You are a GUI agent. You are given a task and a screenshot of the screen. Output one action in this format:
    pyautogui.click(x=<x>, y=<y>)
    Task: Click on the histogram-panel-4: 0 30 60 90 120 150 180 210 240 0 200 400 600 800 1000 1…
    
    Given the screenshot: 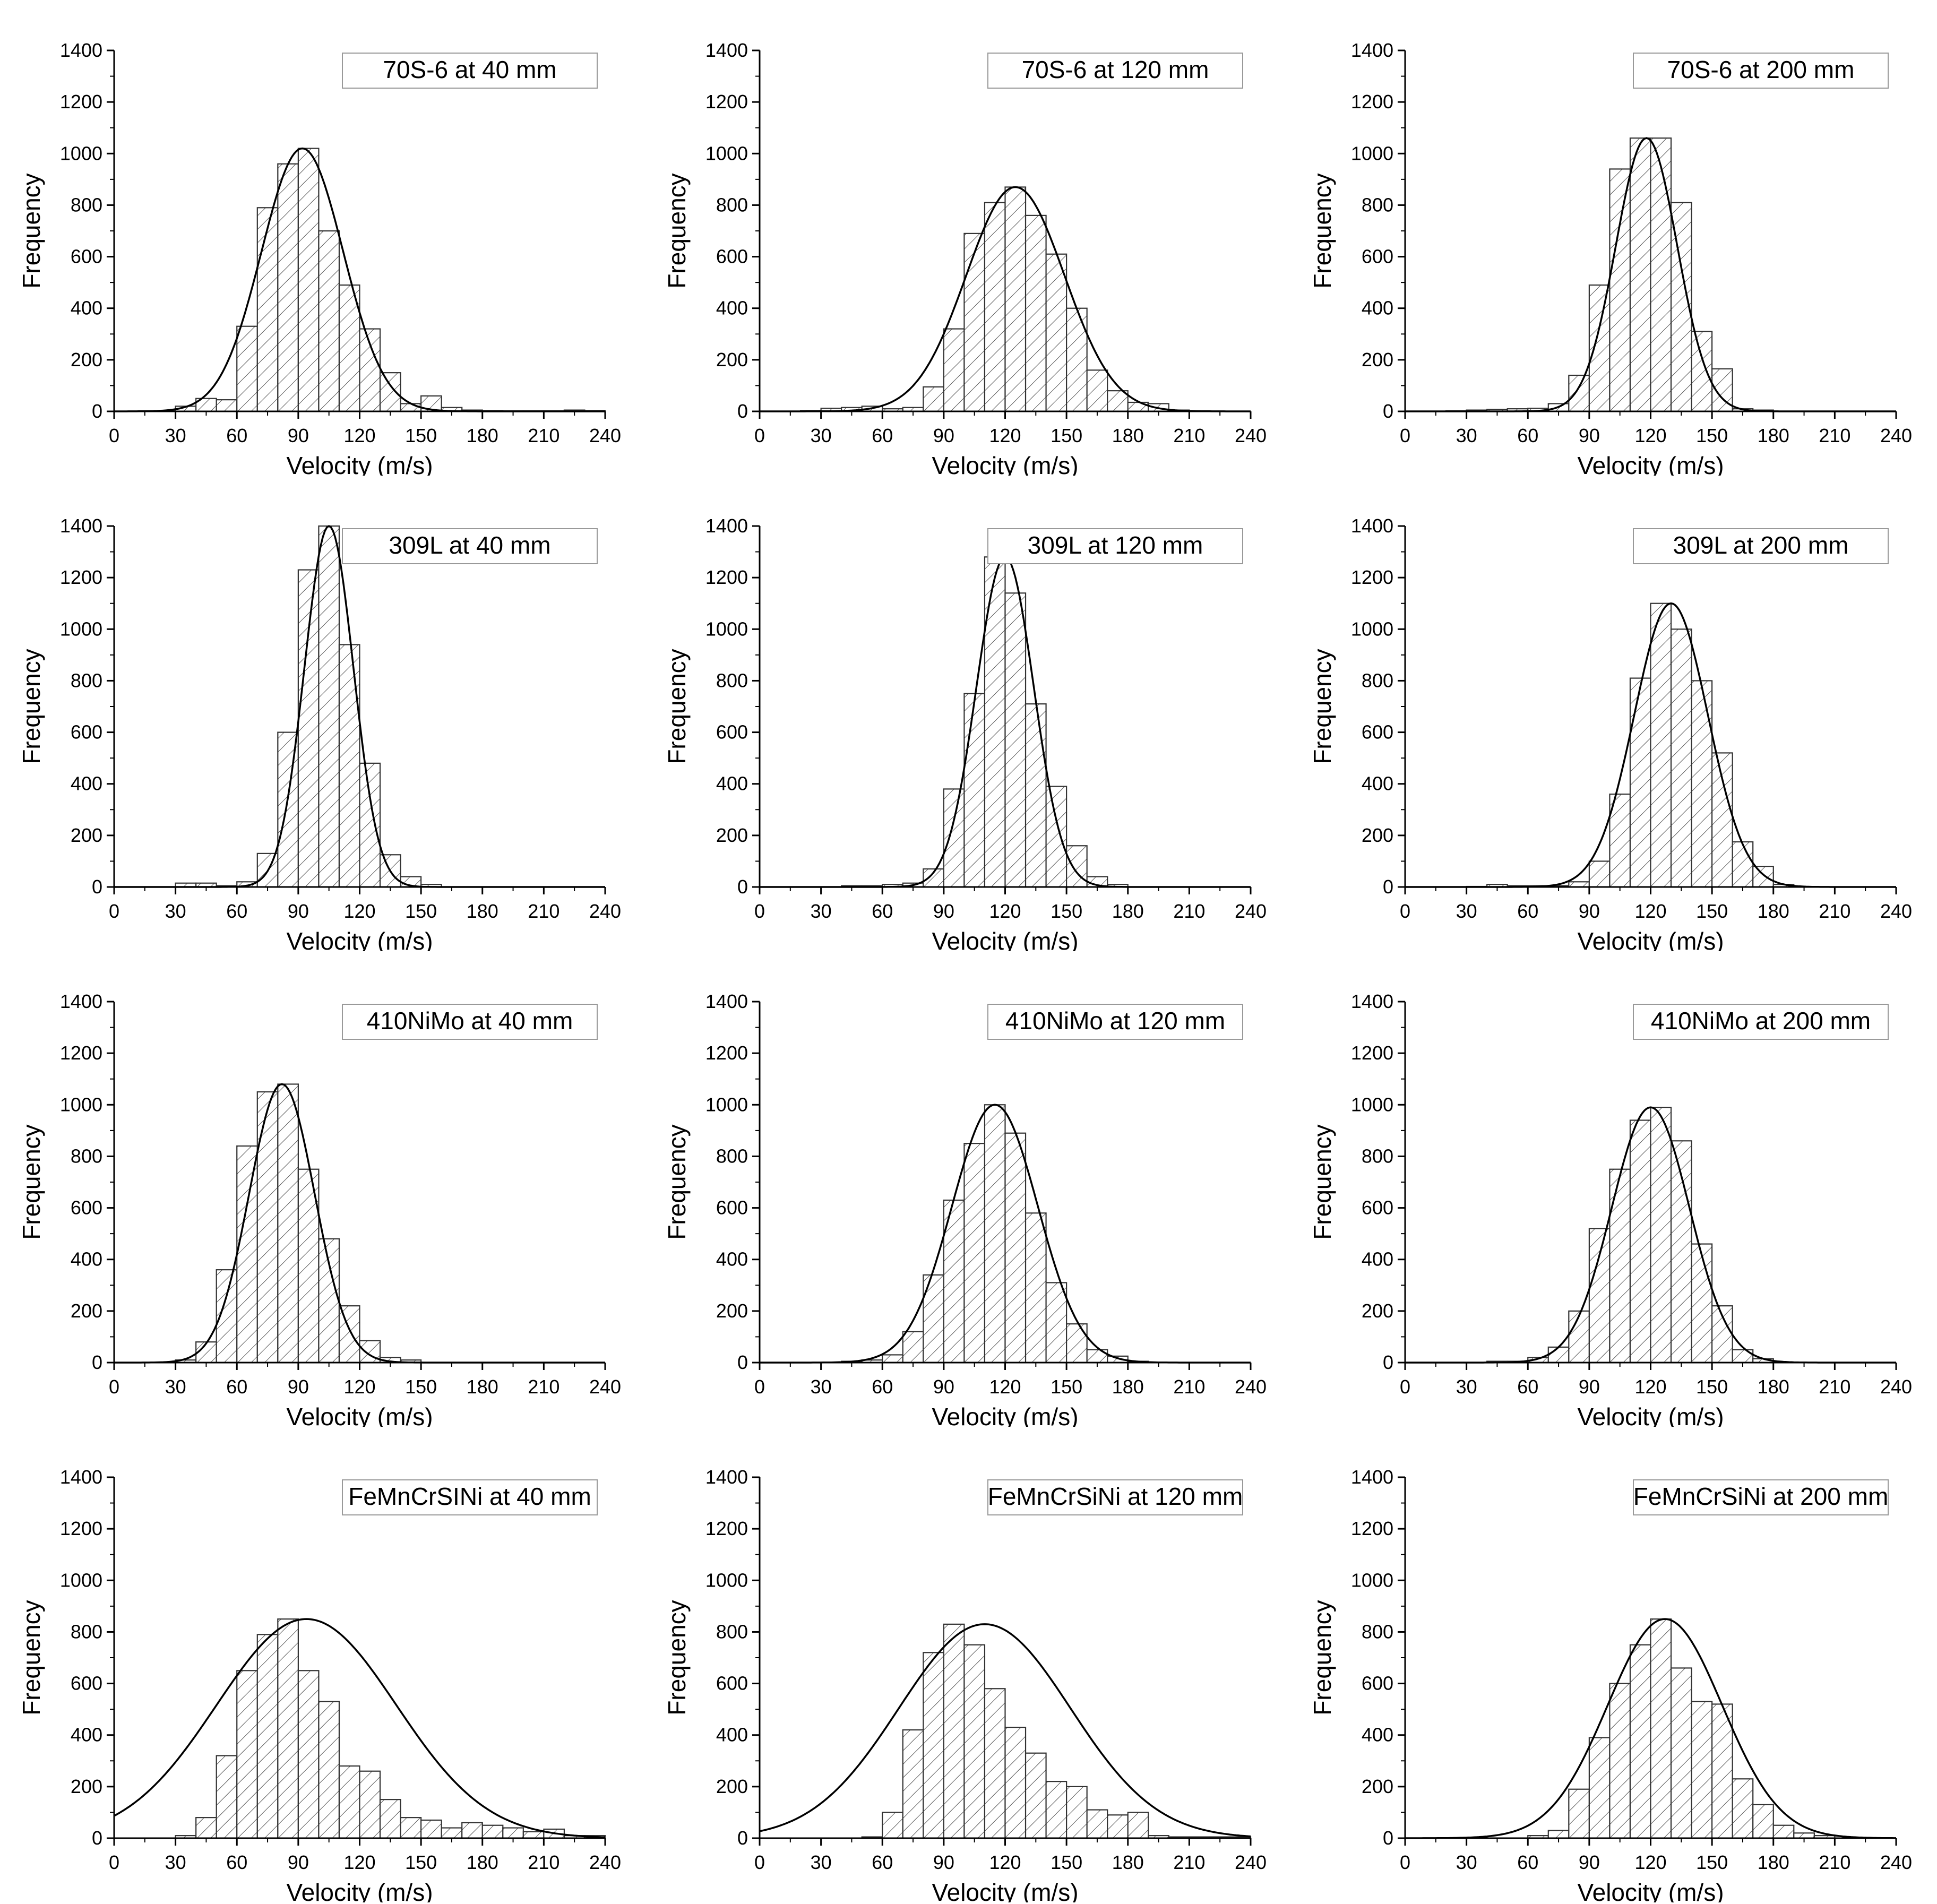 What is the action you would take?
    pyautogui.click(x=323, y=714)
    